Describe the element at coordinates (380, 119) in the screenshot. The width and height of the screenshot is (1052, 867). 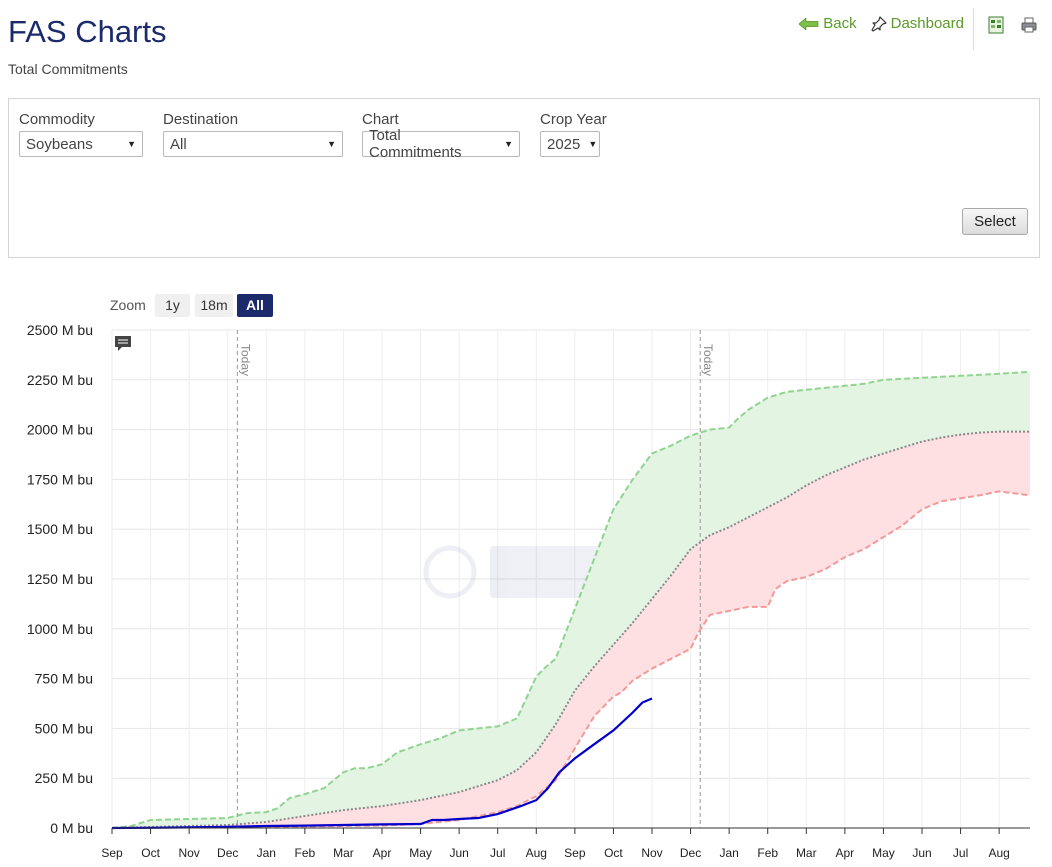
I see `chart-type-label: Chart` at that location.